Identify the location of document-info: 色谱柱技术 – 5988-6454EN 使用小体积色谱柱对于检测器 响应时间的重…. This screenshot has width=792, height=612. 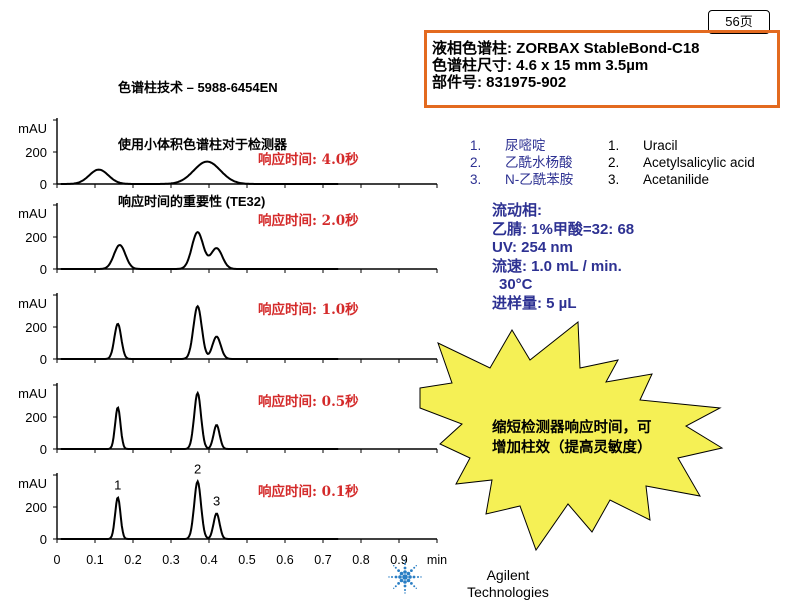
(202, 135).